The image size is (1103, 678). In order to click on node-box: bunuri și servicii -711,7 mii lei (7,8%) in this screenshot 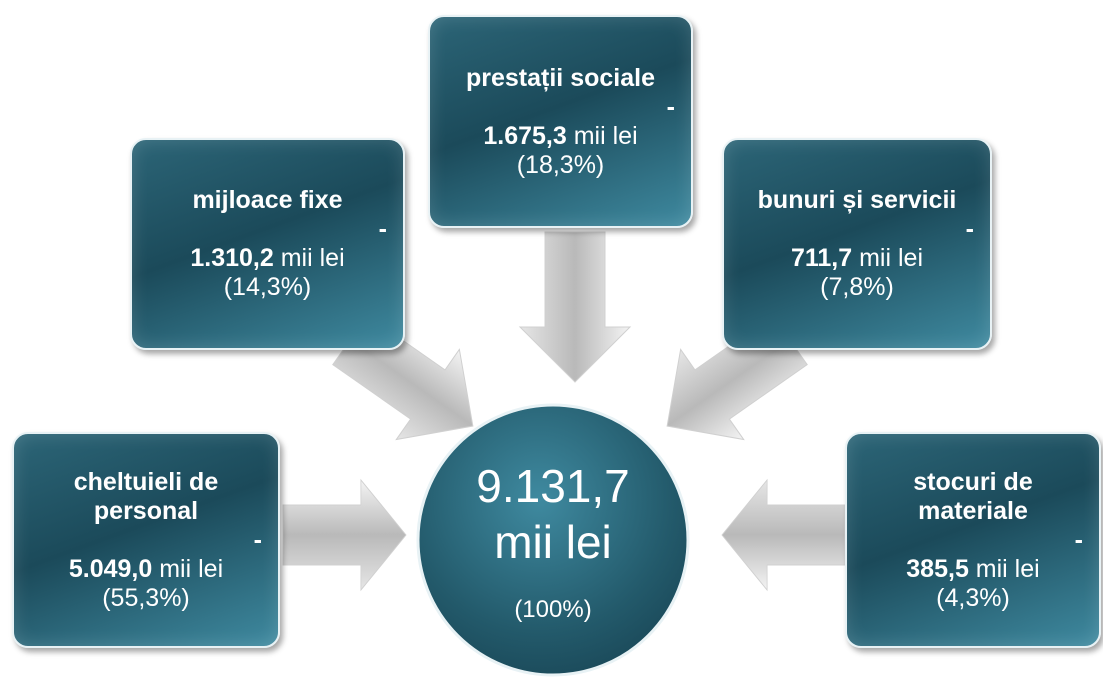, I will do `click(857, 244)`.